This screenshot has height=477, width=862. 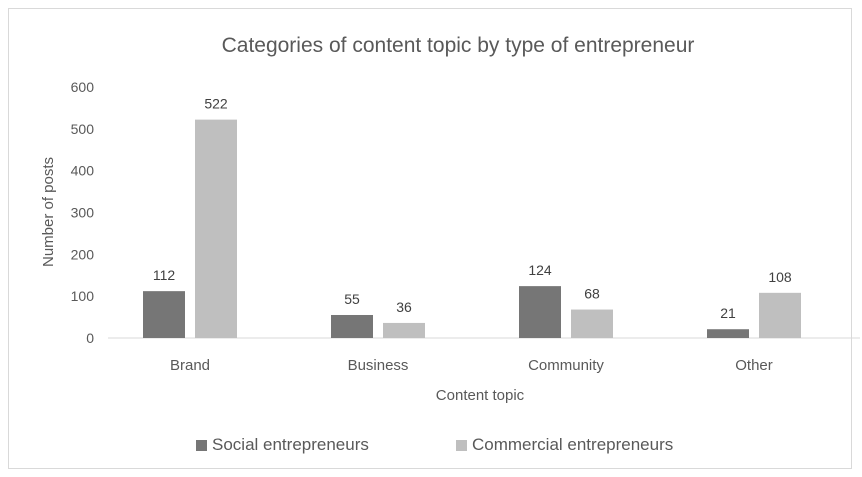 What do you see at coordinates (754, 365) in the screenshot?
I see `x-category-label: Other` at bounding box center [754, 365].